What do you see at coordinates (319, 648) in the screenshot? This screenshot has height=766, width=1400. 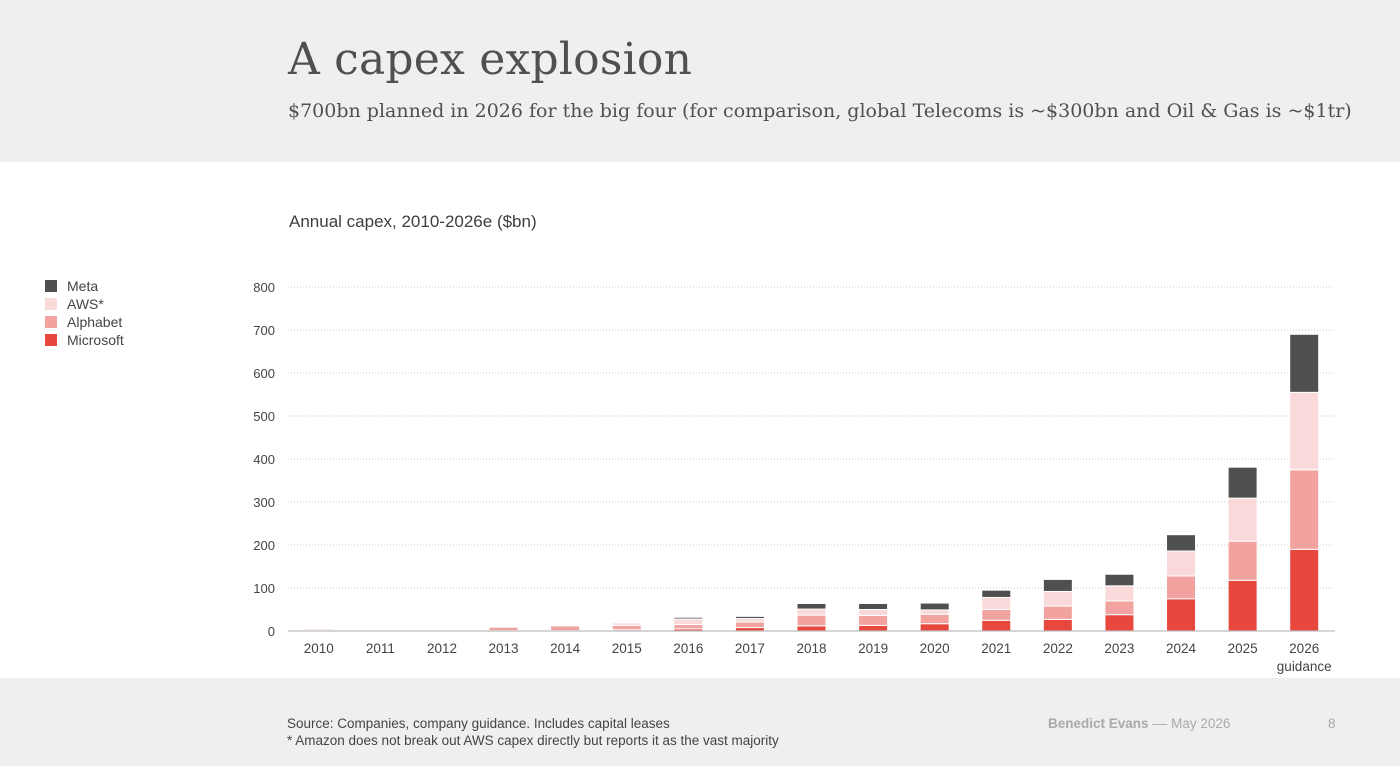 I see `x-tick-label: 2010` at bounding box center [319, 648].